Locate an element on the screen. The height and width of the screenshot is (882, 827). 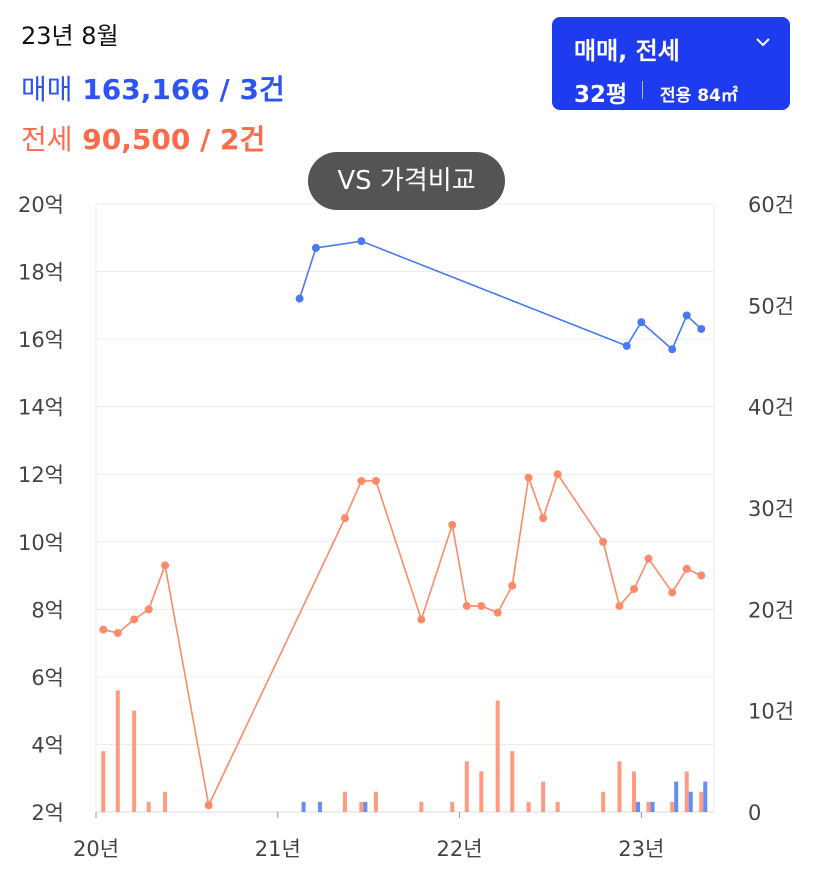
sale-summary-value: 163,166 / 3건 is located at coordinates (183, 89).